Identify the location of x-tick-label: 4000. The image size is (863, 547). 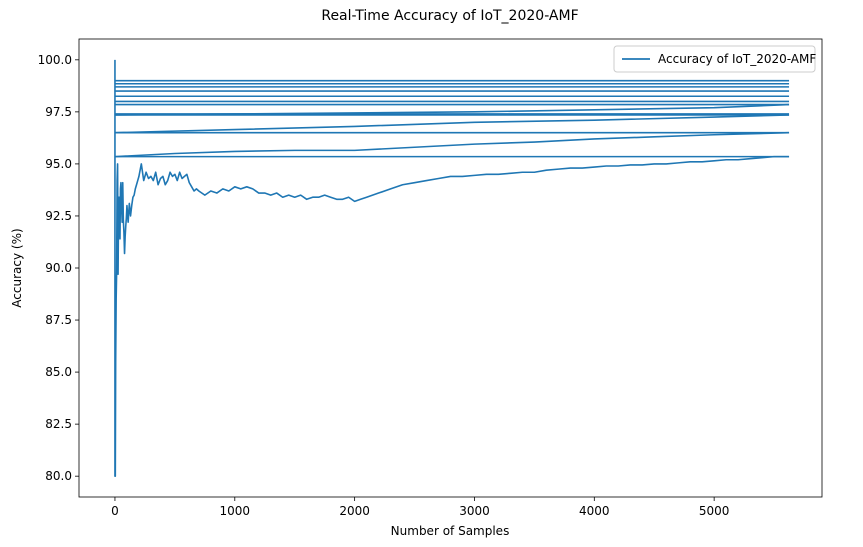
(594, 511).